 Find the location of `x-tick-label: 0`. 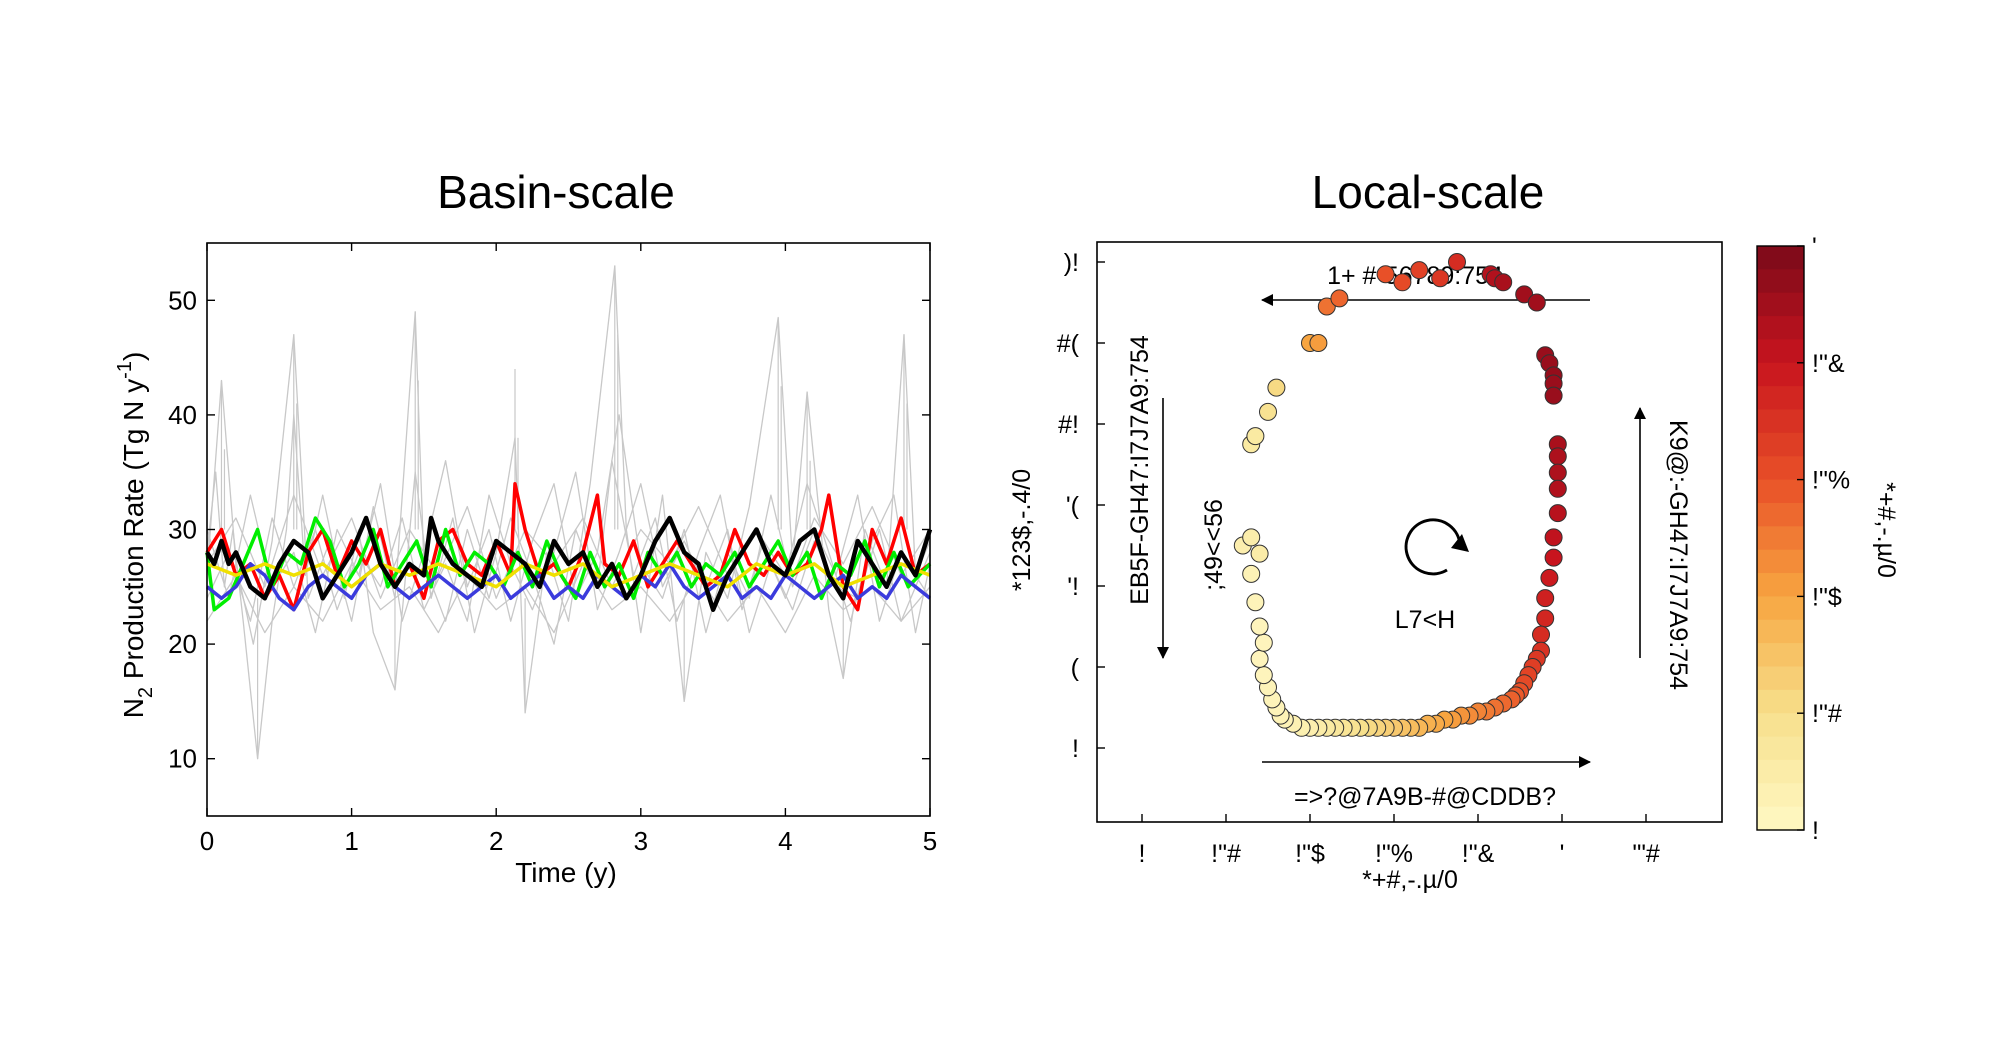

x-tick-label: 0 is located at coordinates (207, 841).